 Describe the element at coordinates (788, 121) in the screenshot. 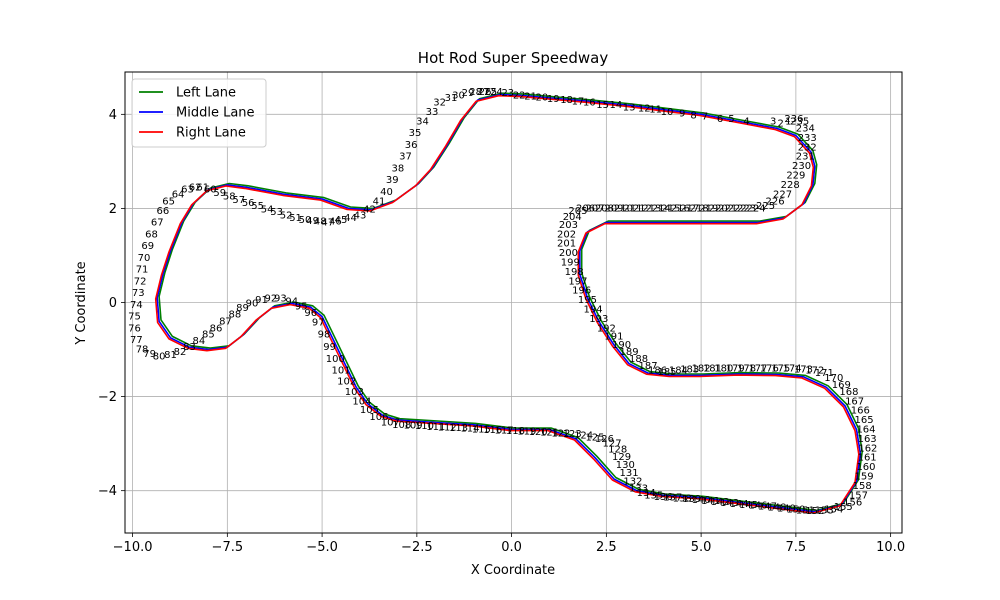

I see `point-label: 1` at that location.